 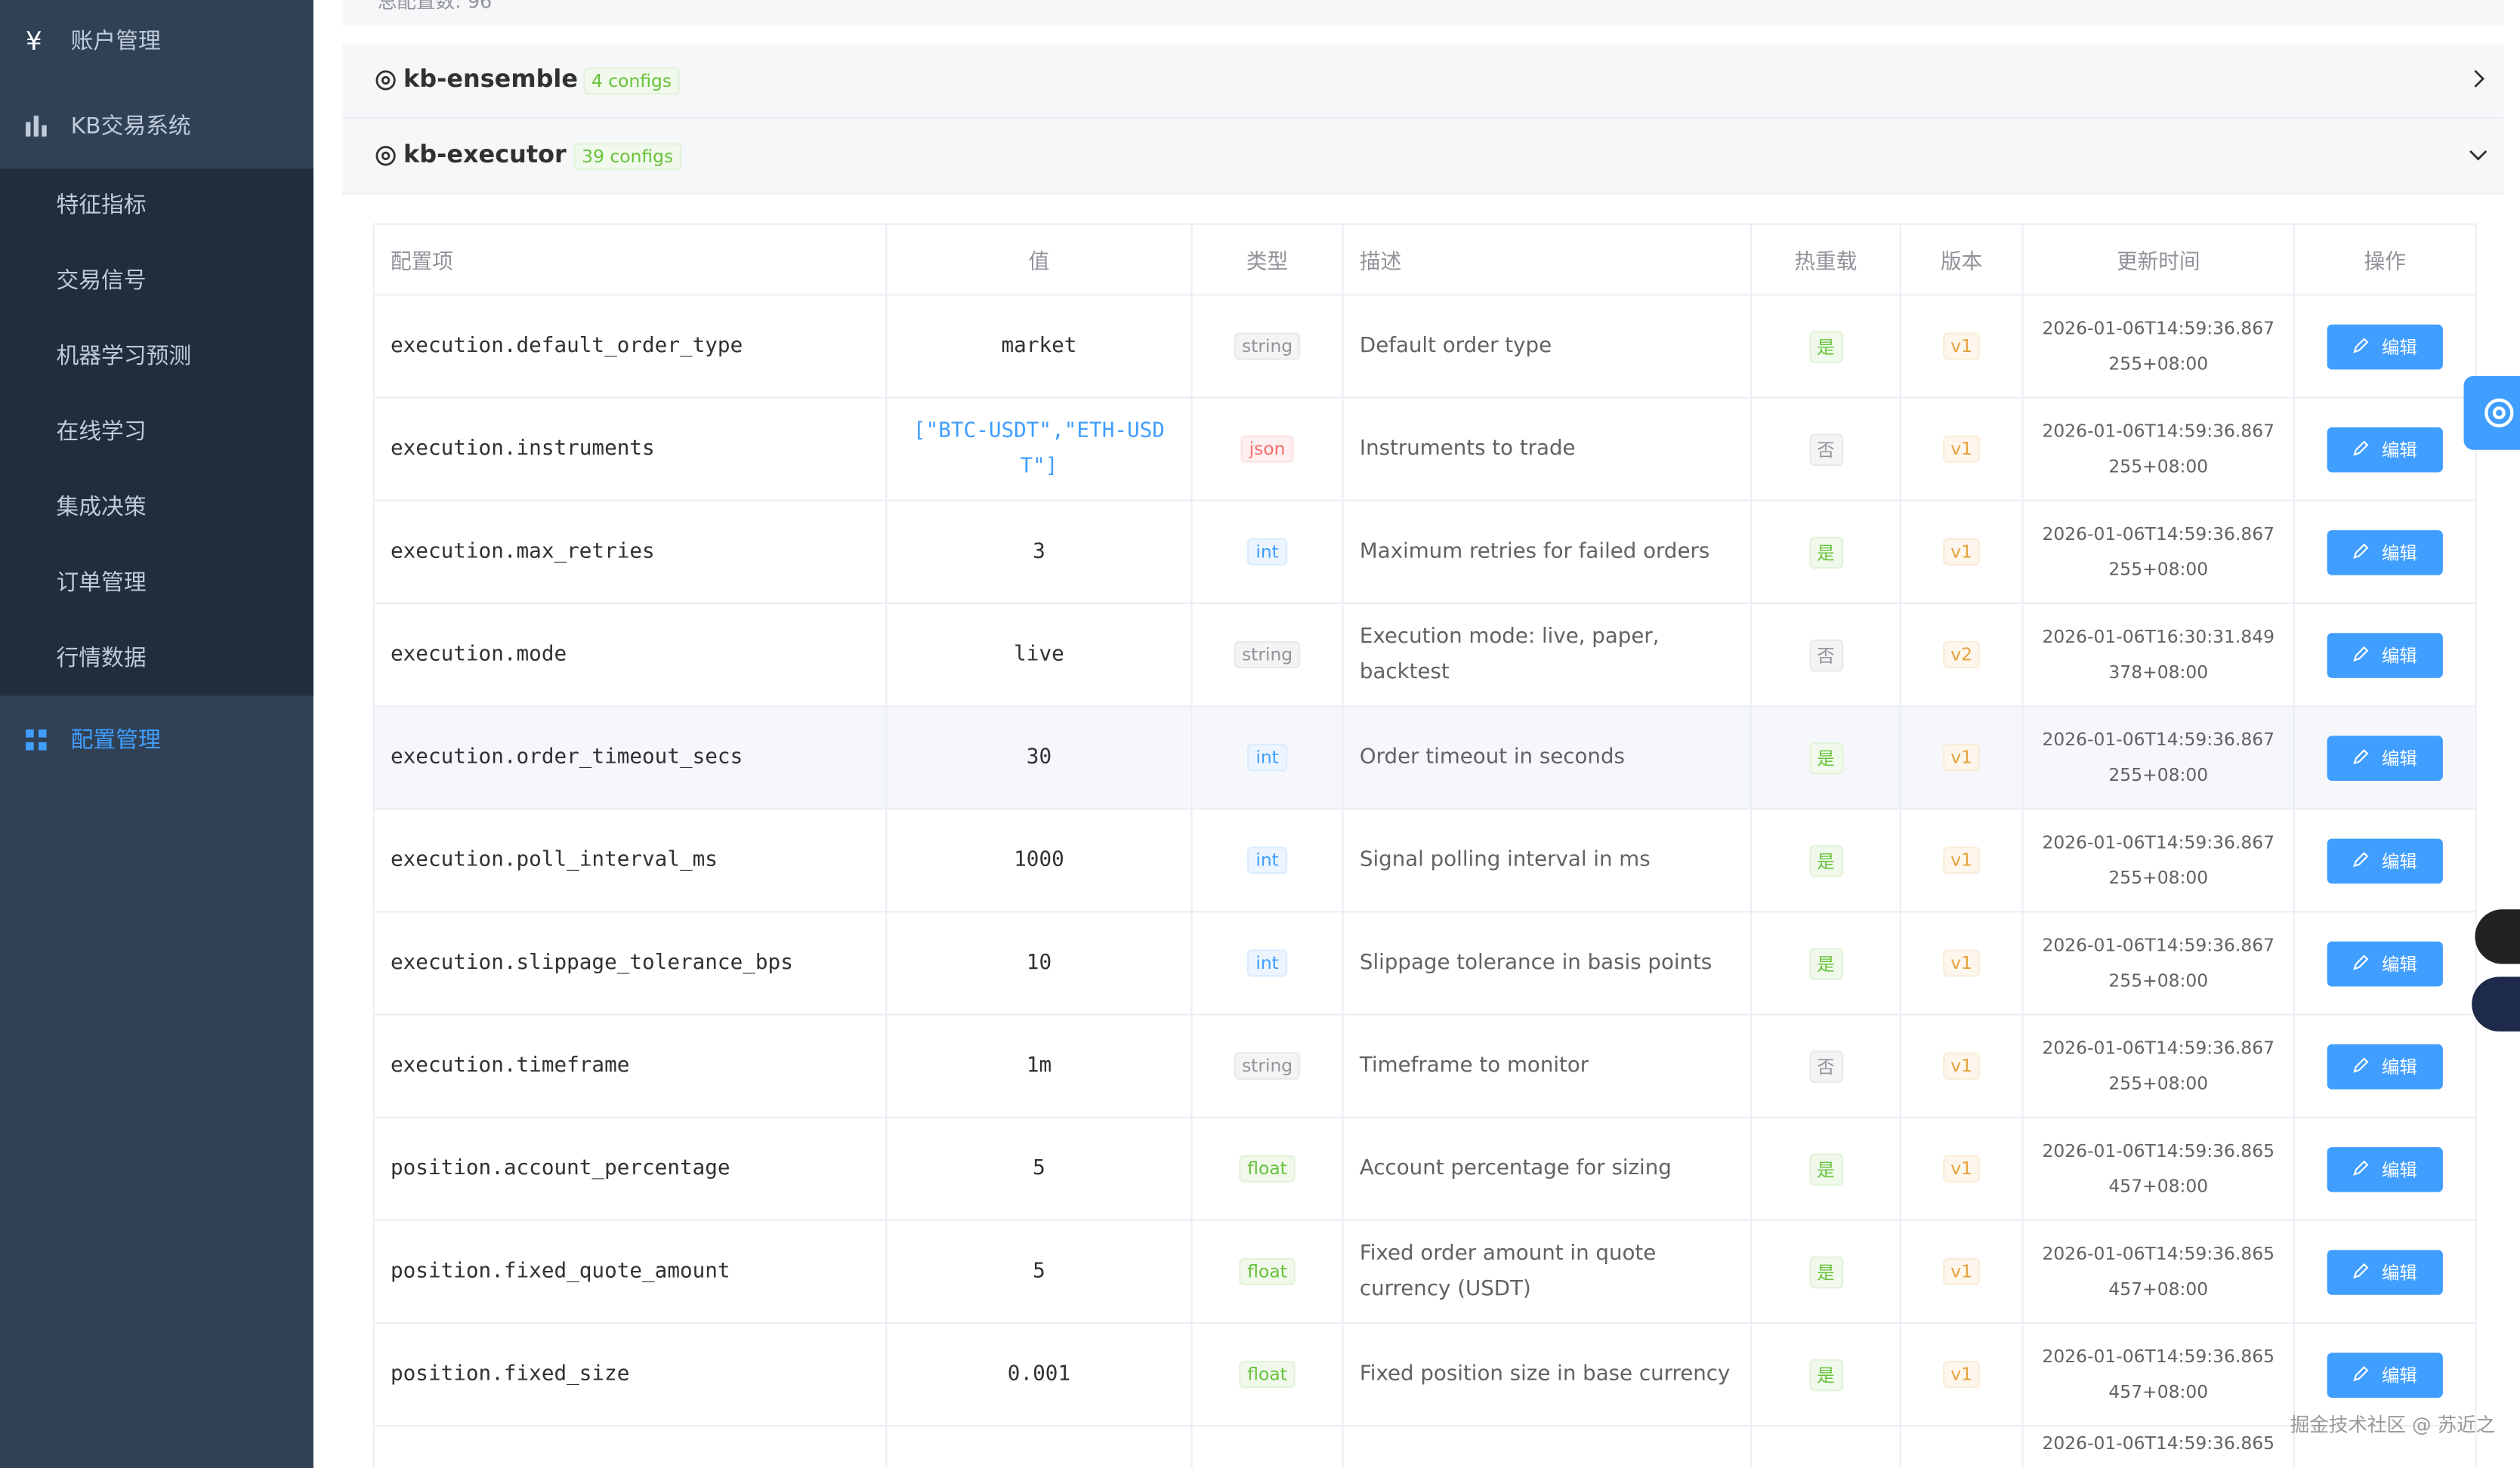 What do you see at coordinates (2393, 1425) in the screenshot?
I see `watermark: 掘金技术社区 @ 苏近之` at bounding box center [2393, 1425].